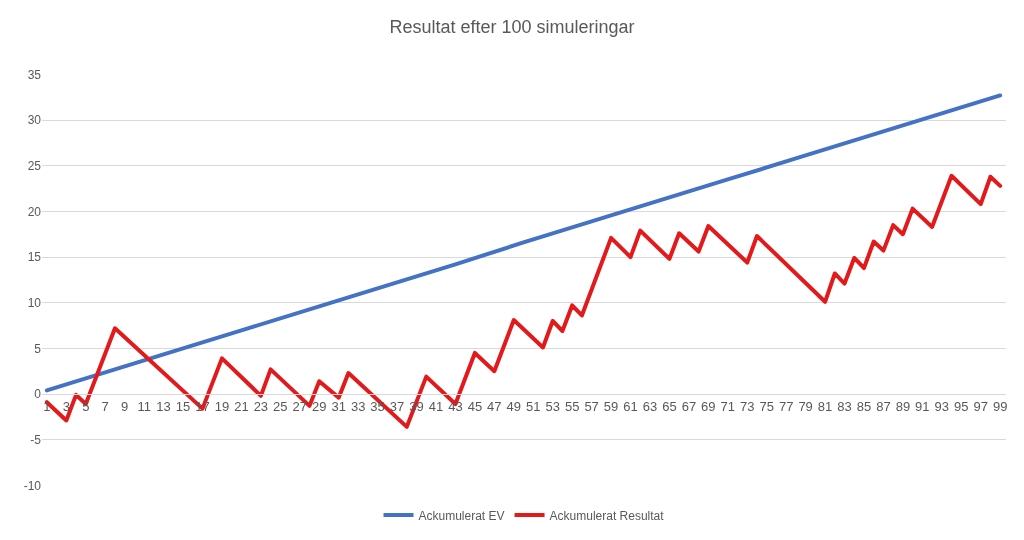  What do you see at coordinates (34, 74) in the screenshot?
I see `y-tick-label: 35` at bounding box center [34, 74].